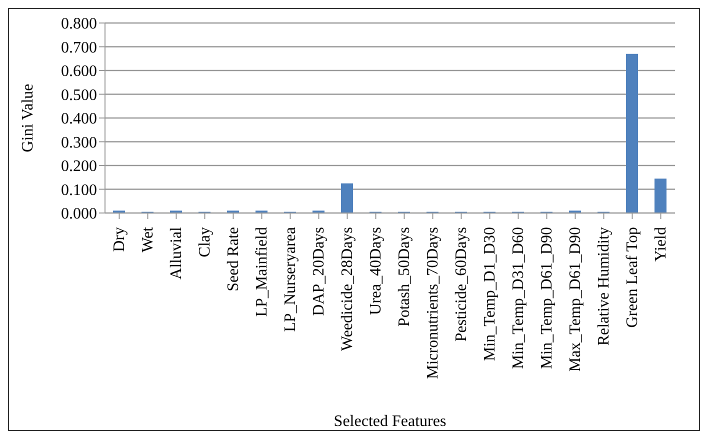 The height and width of the screenshot is (439, 708). I want to click on y-tick-label: 0.600, so click(79, 71).